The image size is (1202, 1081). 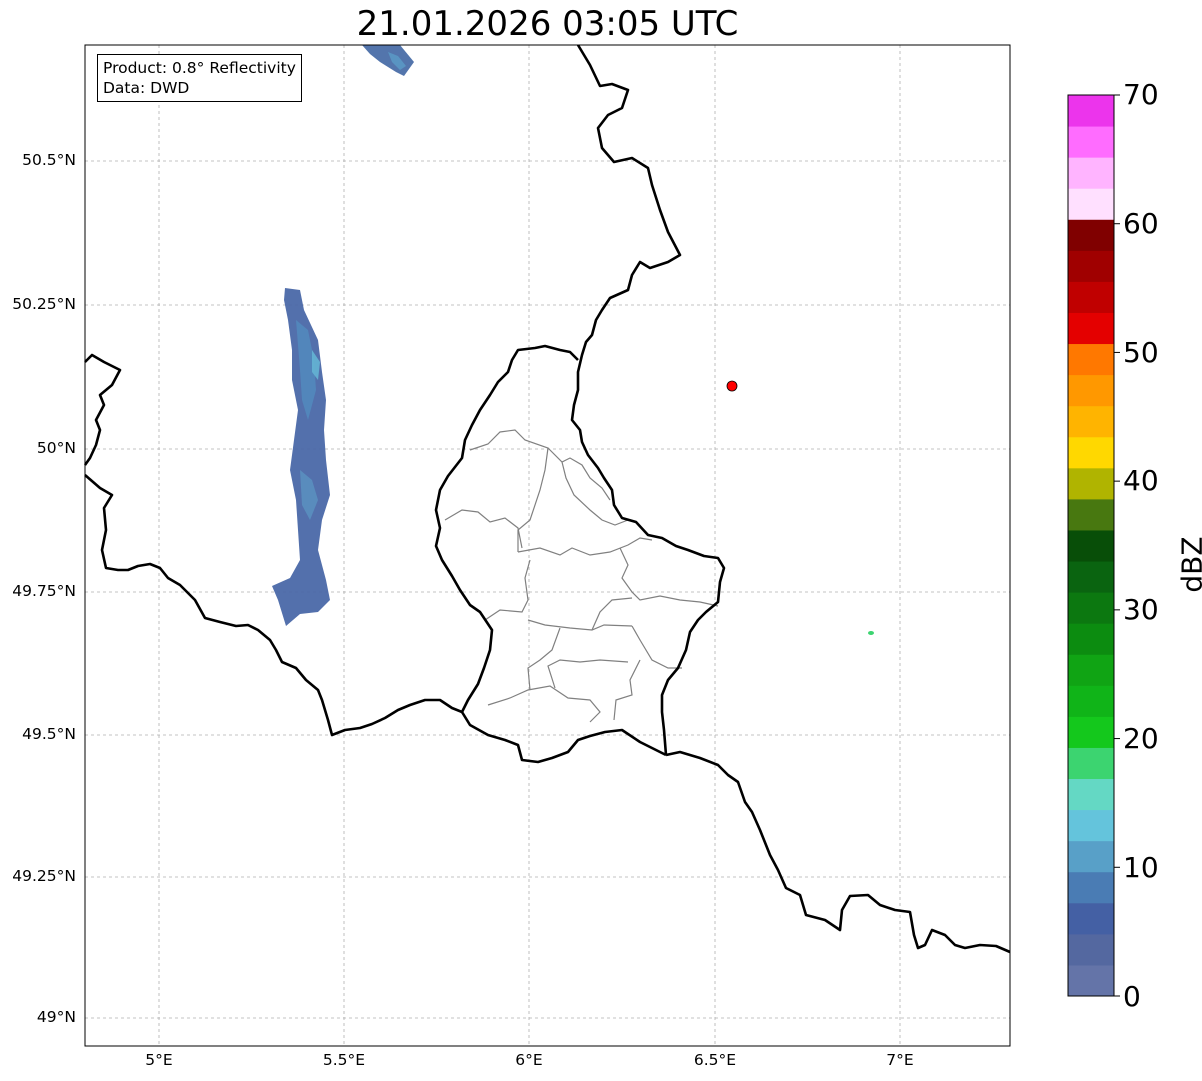 I want to click on colorbar-tick-70: 70, so click(x=1141, y=94).